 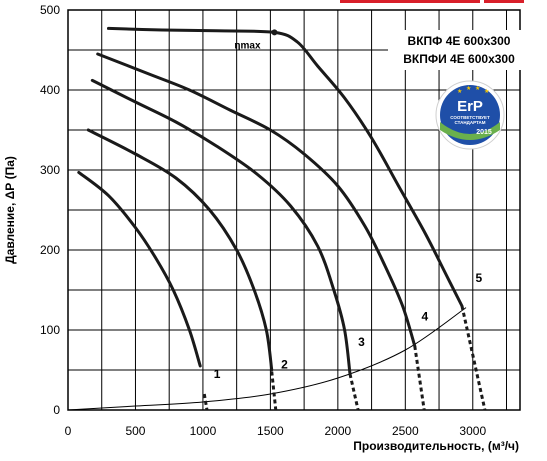 I want to click on badge-logo: ErP, so click(x=470, y=106).